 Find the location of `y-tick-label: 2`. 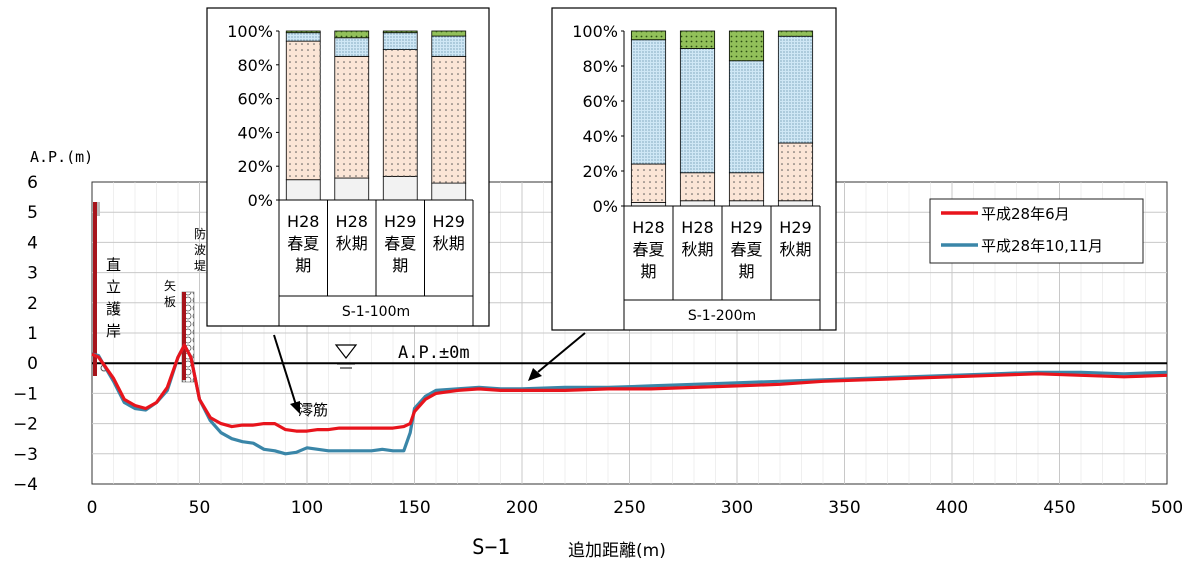

y-tick-label: 2 is located at coordinates (32, 304).